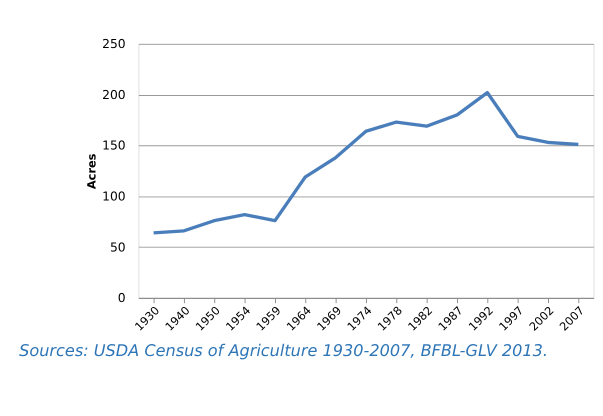 The width and height of the screenshot is (603, 416). Describe the element at coordinates (114, 44) in the screenshot. I see `y-tick-label: 250` at that location.